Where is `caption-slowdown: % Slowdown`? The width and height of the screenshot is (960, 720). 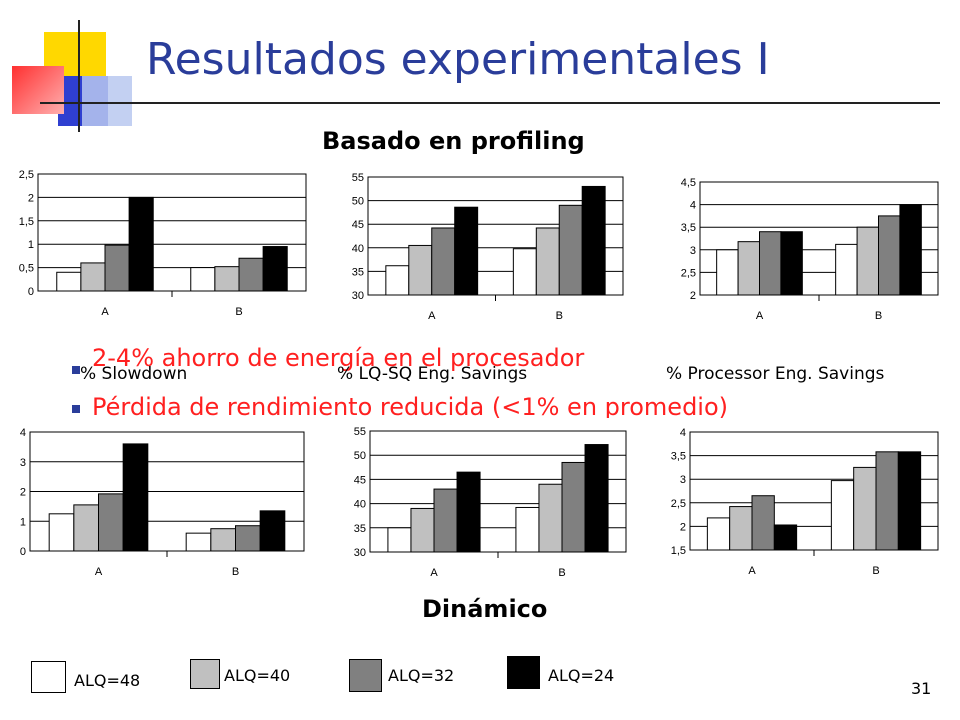 caption-slowdown: % Slowdown is located at coordinates (134, 374).